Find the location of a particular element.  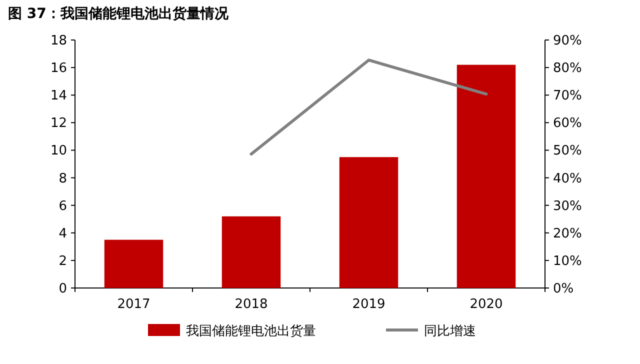

x-tick-label: 2018 is located at coordinates (251, 304).